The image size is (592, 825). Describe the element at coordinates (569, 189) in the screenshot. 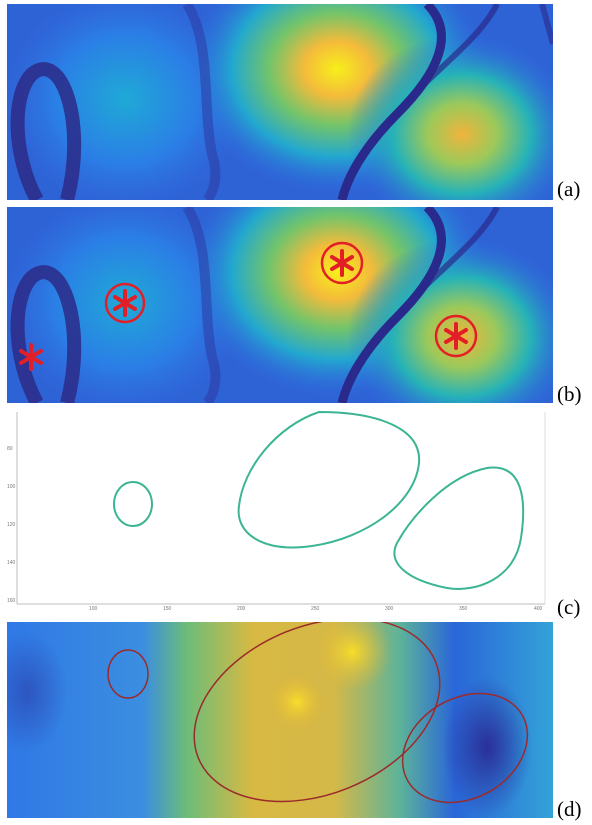

I see `panel-a-label: (a)` at that location.